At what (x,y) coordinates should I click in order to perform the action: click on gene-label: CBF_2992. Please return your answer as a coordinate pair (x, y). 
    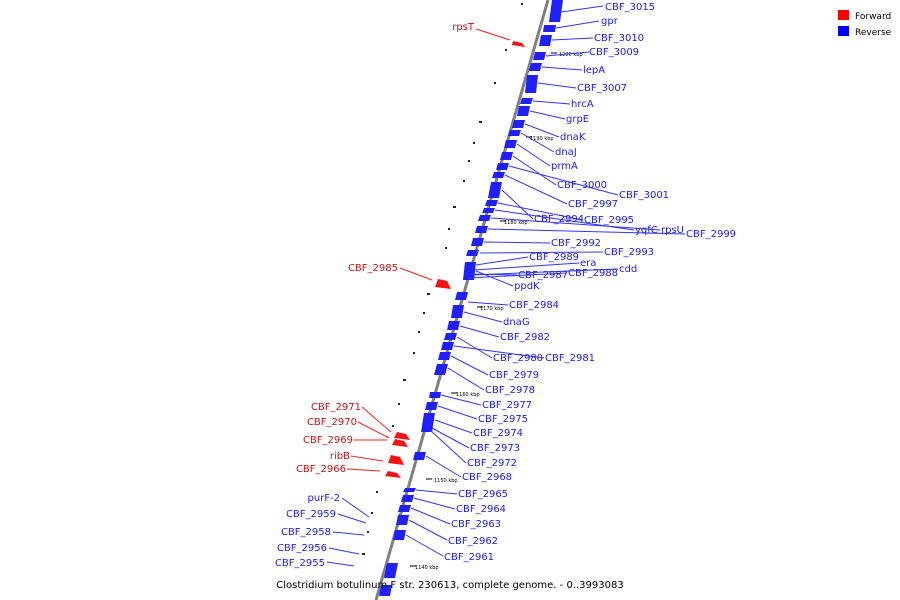
    Looking at the image, I should click on (576, 243).